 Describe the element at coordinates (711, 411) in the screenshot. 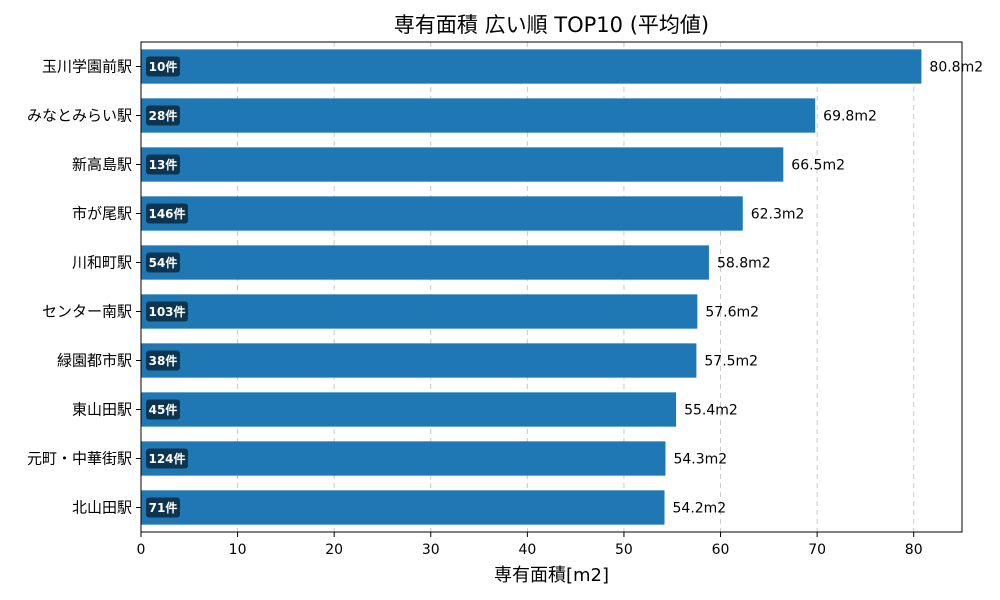

I see `value-label: 55.4m2` at that location.